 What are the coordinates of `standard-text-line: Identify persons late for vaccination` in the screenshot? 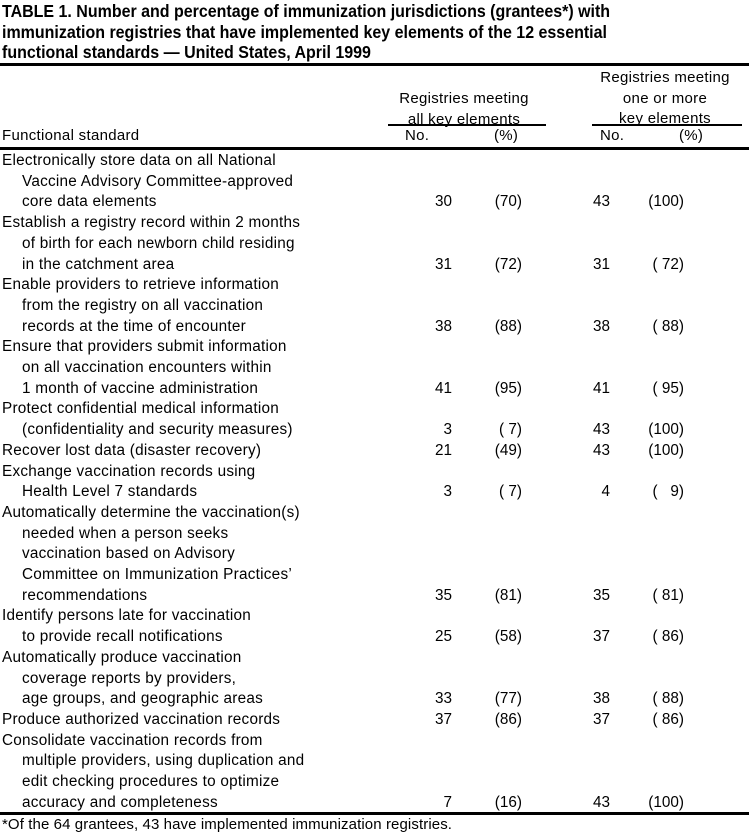 It's located at (127, 616).